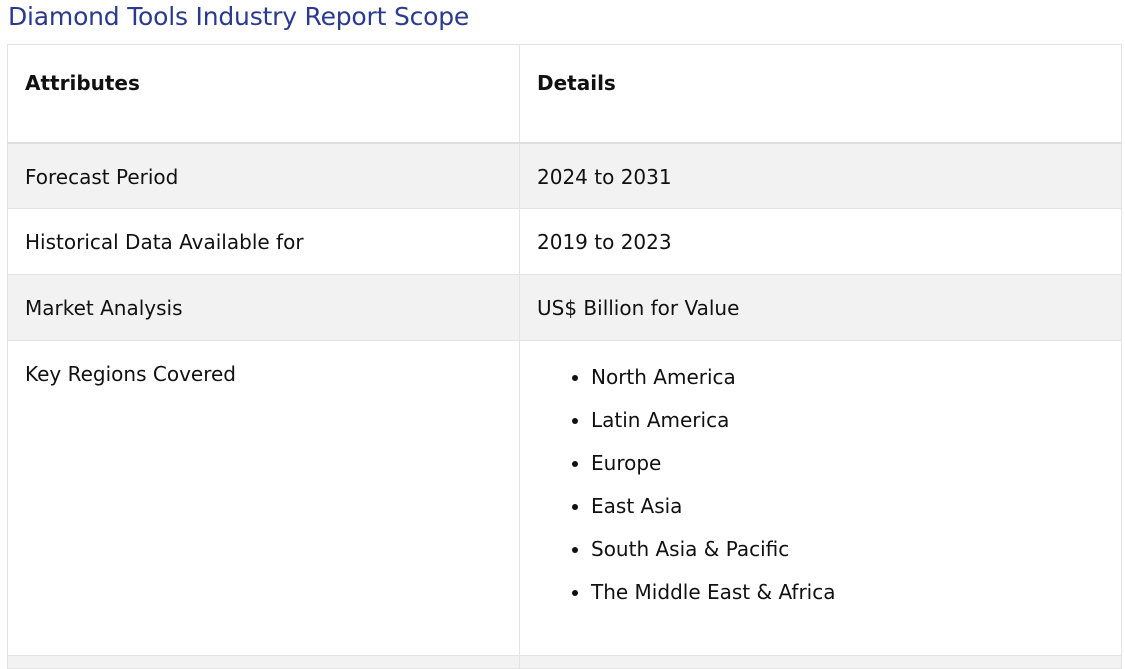 The height and width of the screenshot is (669, 1125). What do you see at coordinates (847, 602) in the screenshot?
I see `list-item: The Middle East & Africa` at bounding box center [847, 602].